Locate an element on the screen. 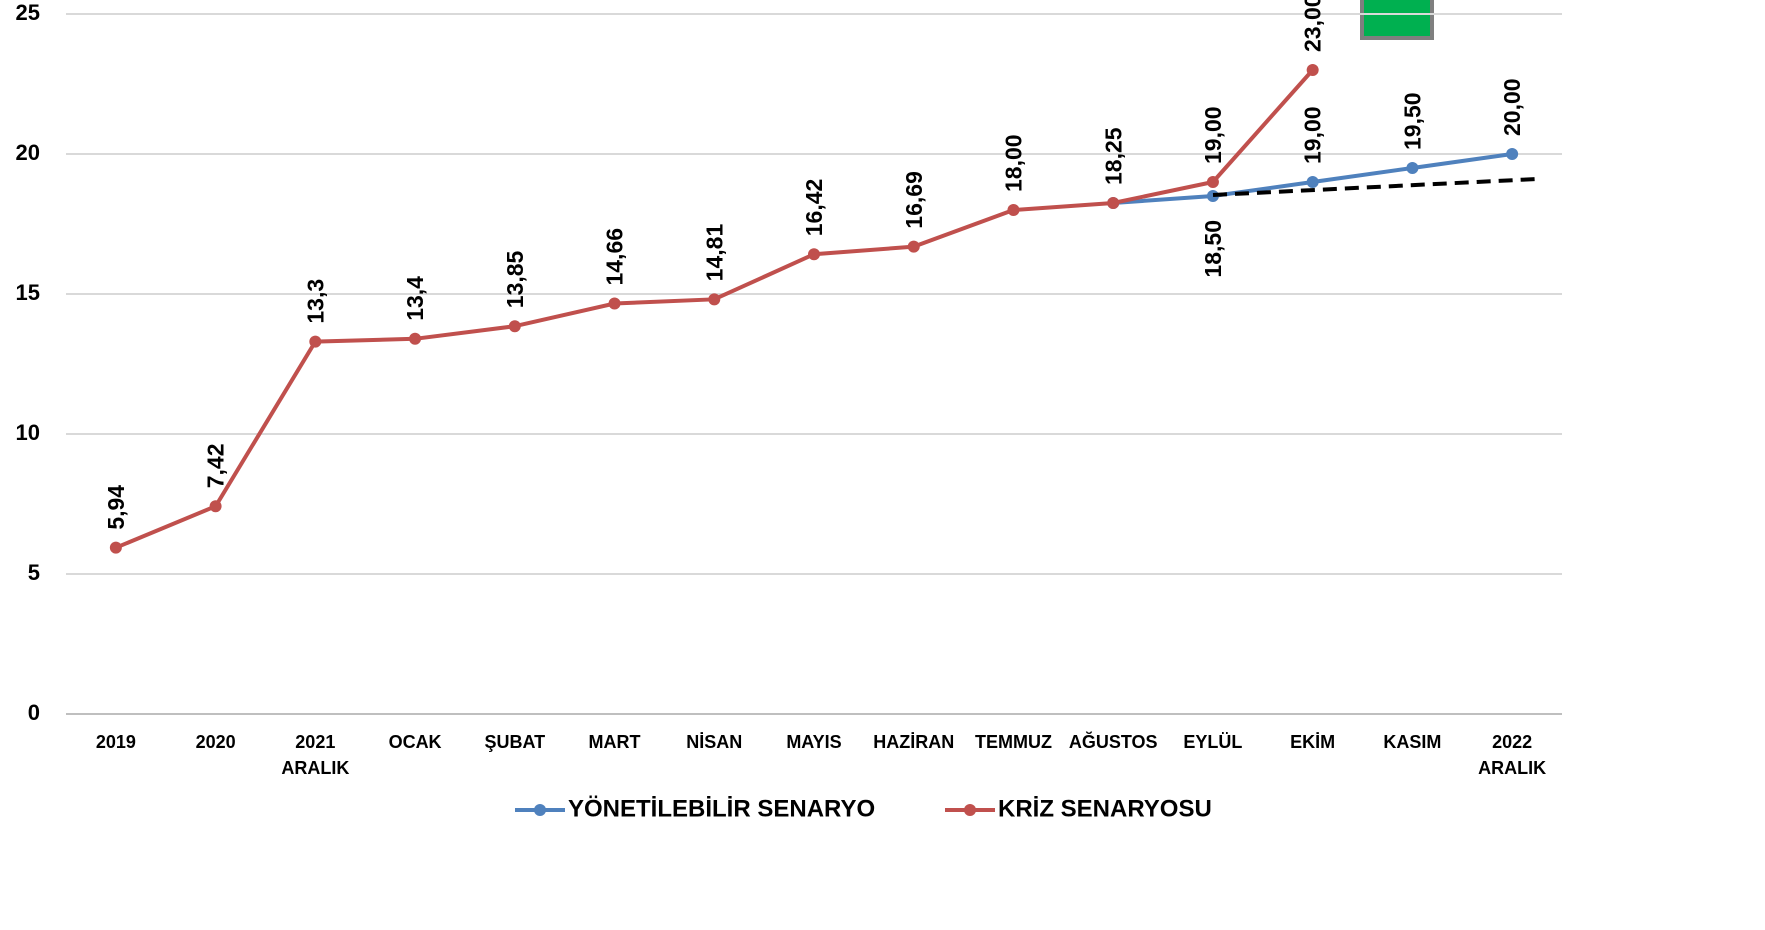 Image resolution: width=1765 pixels, height=930 pixels. y-tick-label: 10 is located at coordinates (28, 432).